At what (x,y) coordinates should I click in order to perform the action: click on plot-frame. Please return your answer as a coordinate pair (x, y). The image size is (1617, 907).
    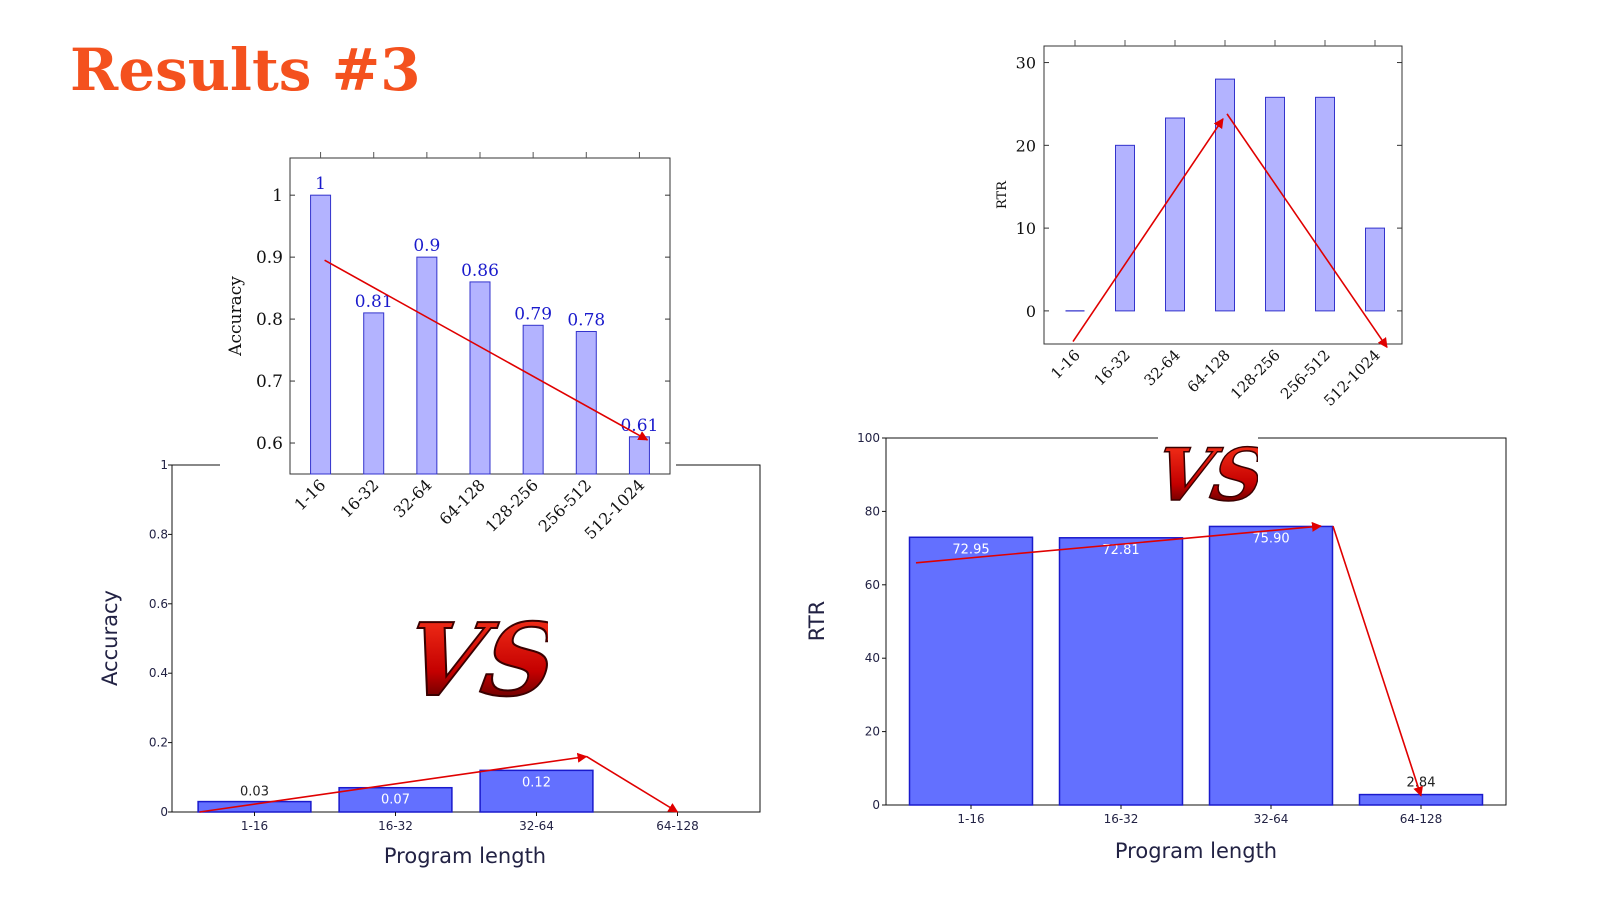
    Looking at the image, I should click on (466, 638).